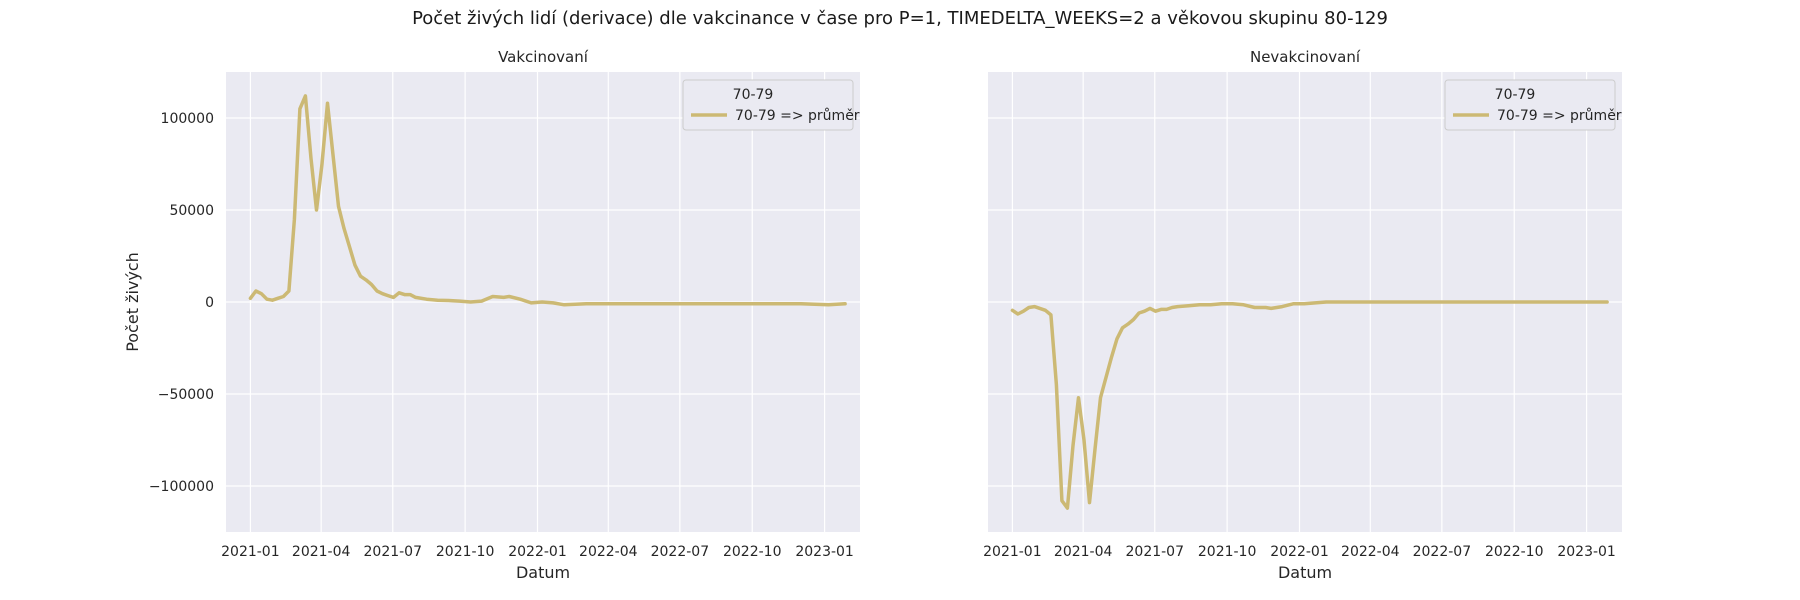 Image resolution: width=1800 pixels, height=600 pixels. Describe the element at coordinates (1155, 552) in the screenshot. I see `panel2-x-tick-label: 2021-07` at that location.